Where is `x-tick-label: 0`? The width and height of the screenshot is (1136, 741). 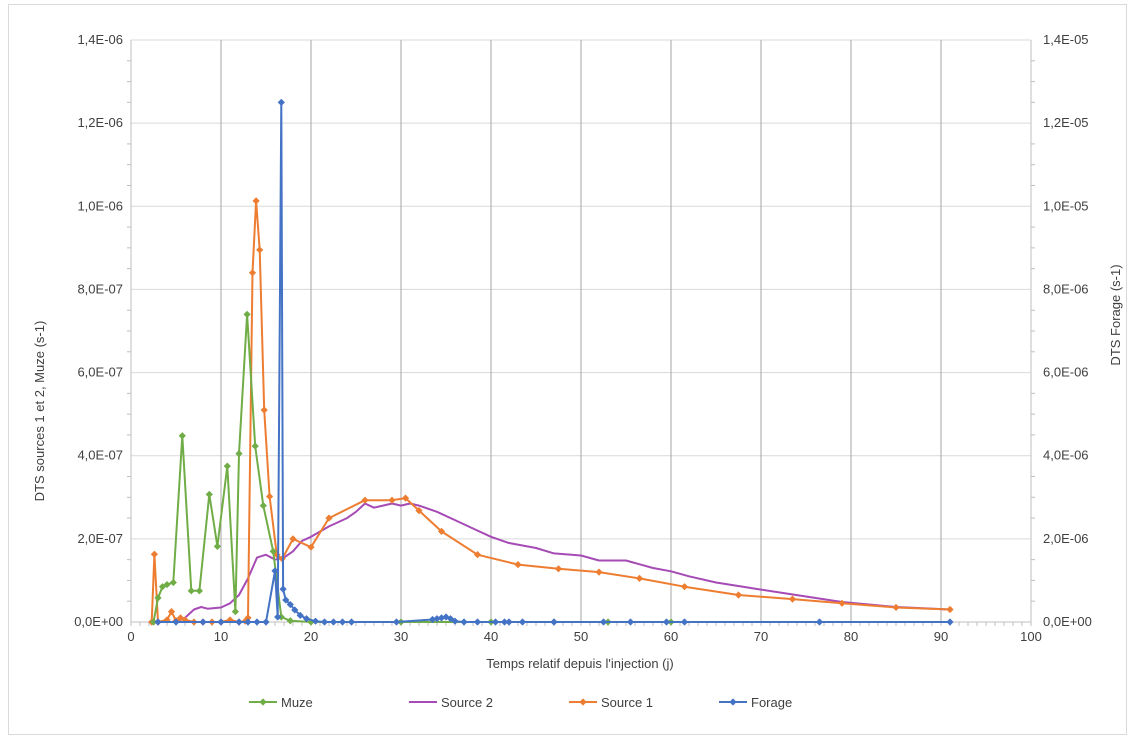 x-tick-label: 0 is located at coordinates (130, 636).